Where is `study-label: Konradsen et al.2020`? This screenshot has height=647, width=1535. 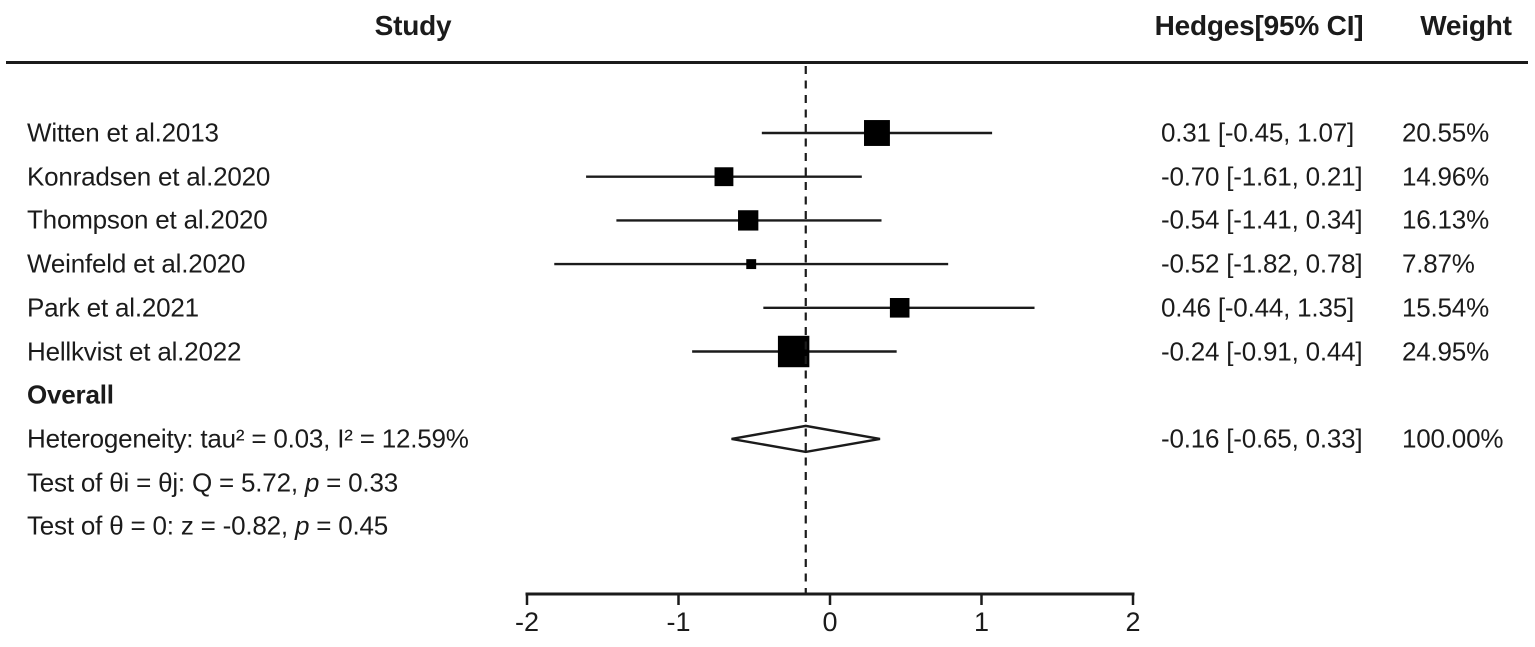 study-label: Konradsen et al.2020 is located at coordinates (149, 176).